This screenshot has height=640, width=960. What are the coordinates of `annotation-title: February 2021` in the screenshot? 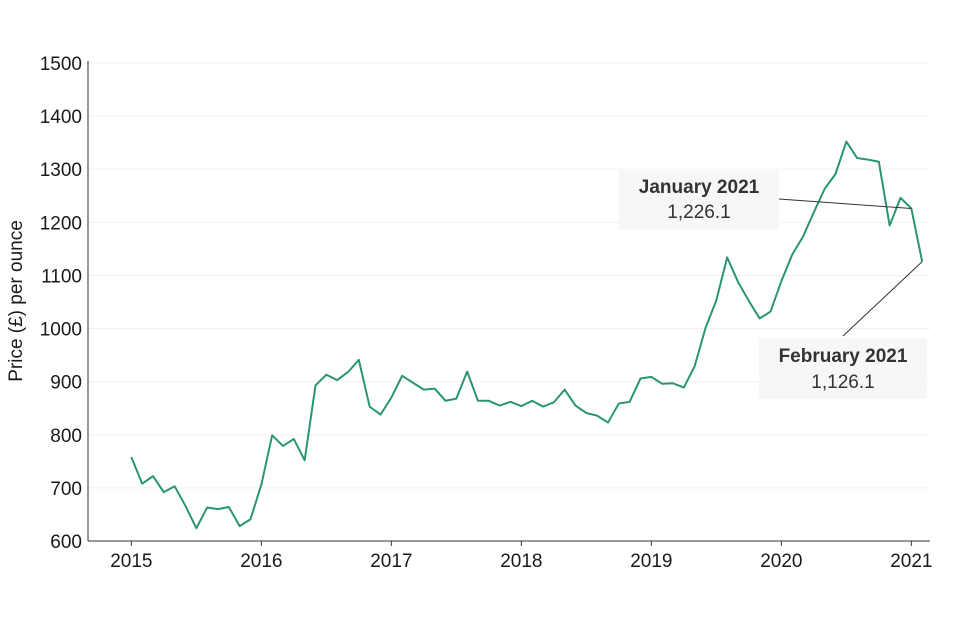 It's located at (843, 356).